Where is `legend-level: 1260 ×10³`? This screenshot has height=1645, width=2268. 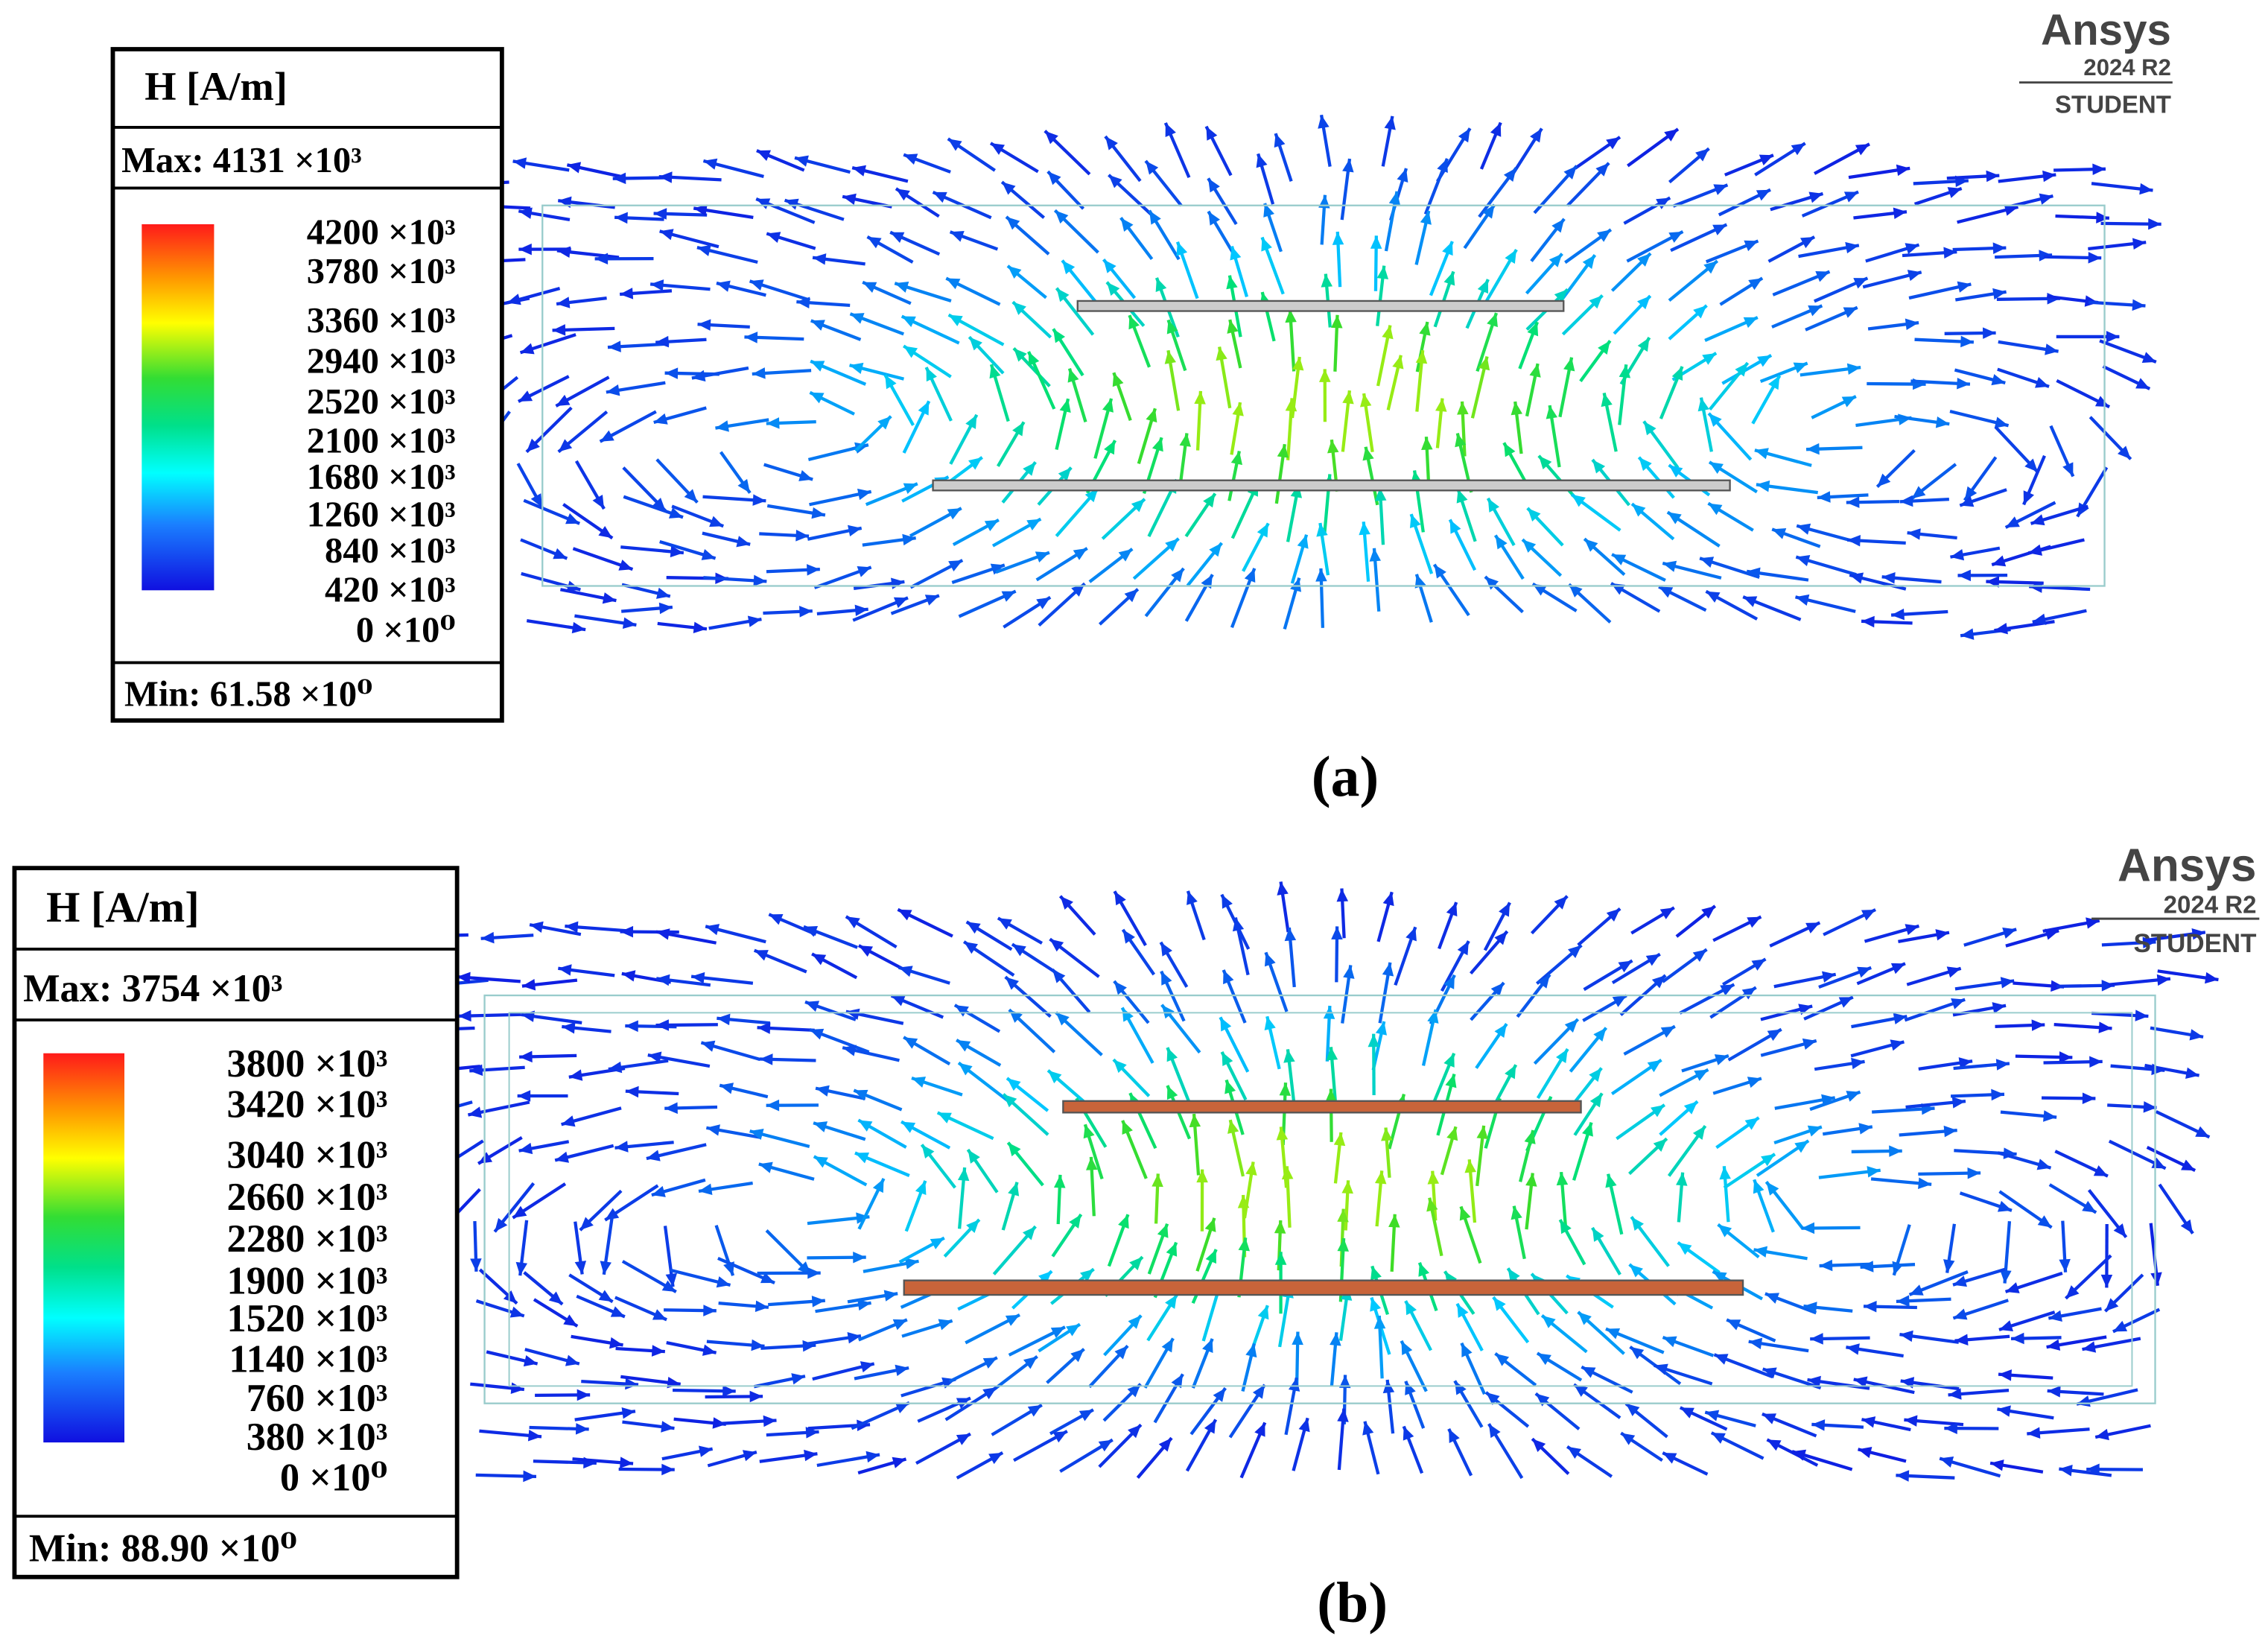 legend-level: 1260 ×10³ is located at coordinates (381, 514).